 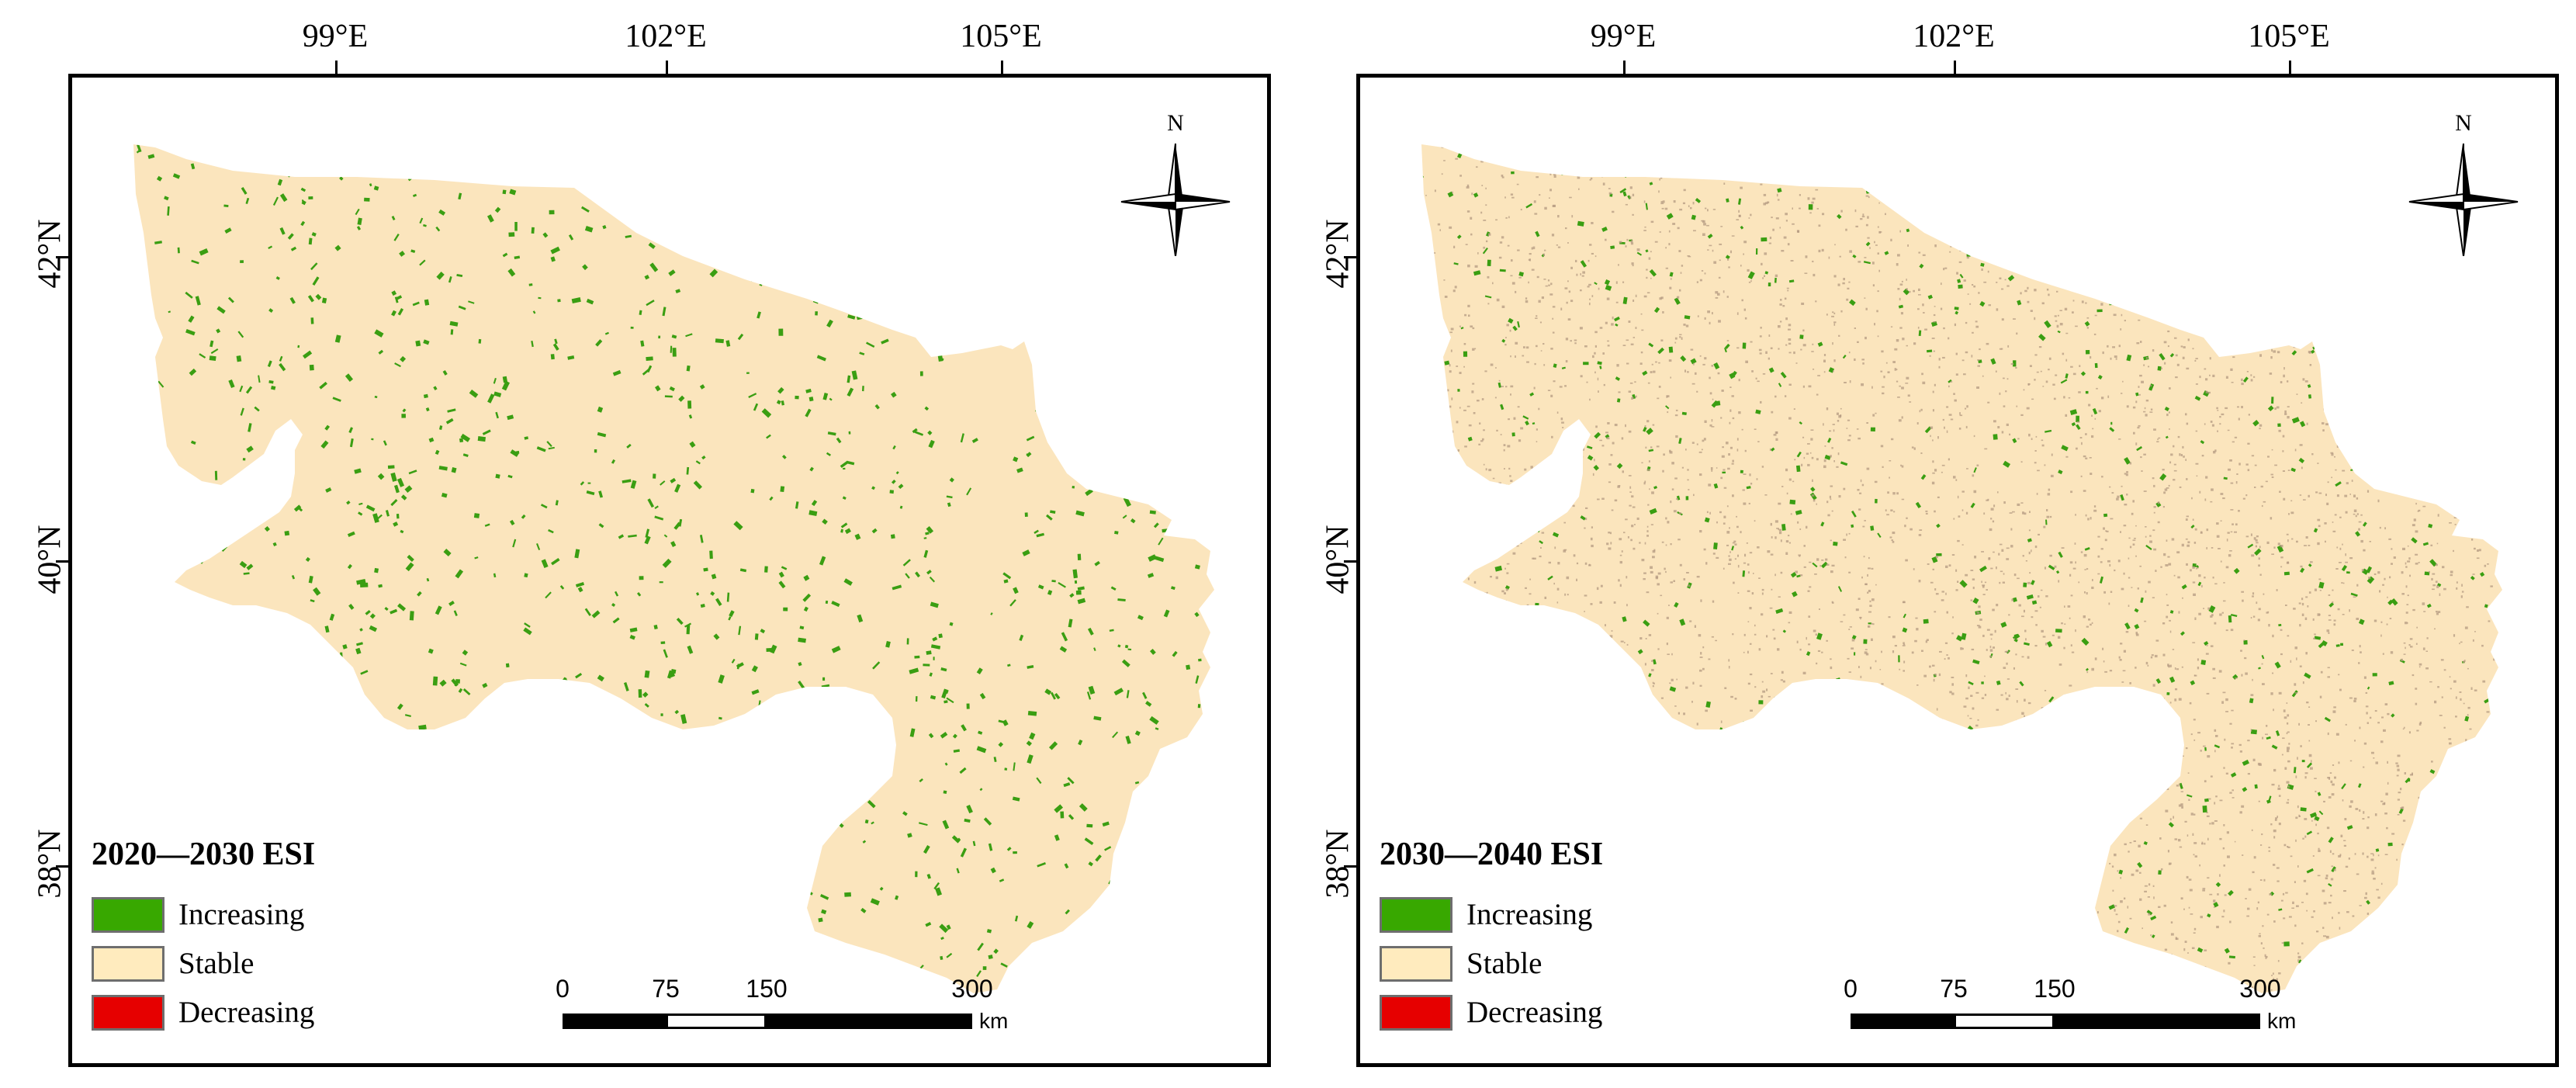 I want to click on swatch-stable, so click(x=128, y=963).